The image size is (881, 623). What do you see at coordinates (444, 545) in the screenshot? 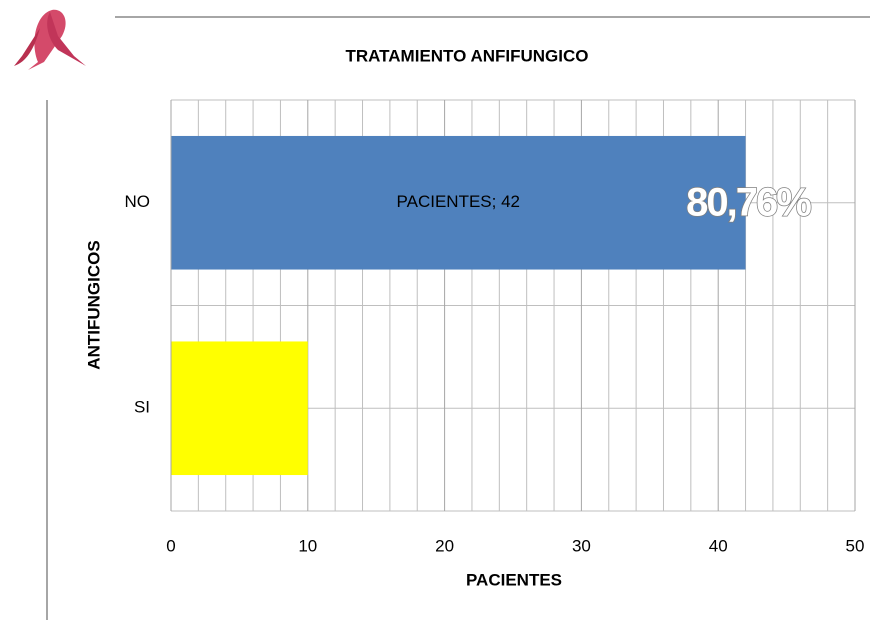
I see `x-tick-label: 20` at bounding box center [444, 545].